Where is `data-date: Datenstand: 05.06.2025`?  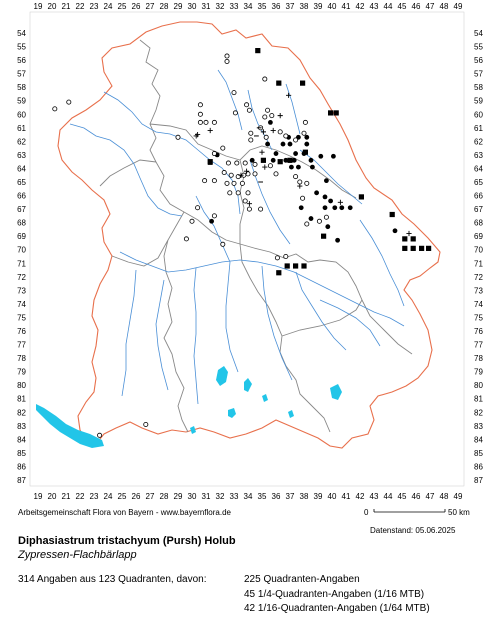
data-date: Datenstand: 05.06.2025 is located at coordinates (413, 530).